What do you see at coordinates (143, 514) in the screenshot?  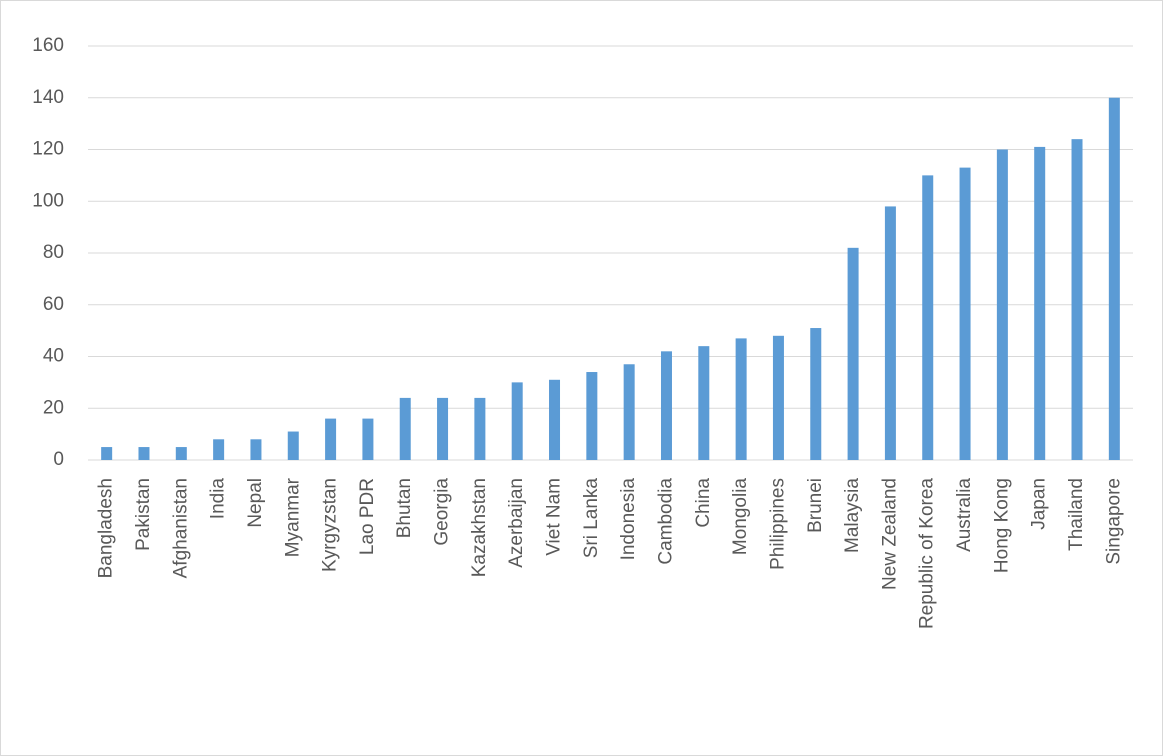 I see `x-tick-label: Pakistan` at bounding box center [143, 514].